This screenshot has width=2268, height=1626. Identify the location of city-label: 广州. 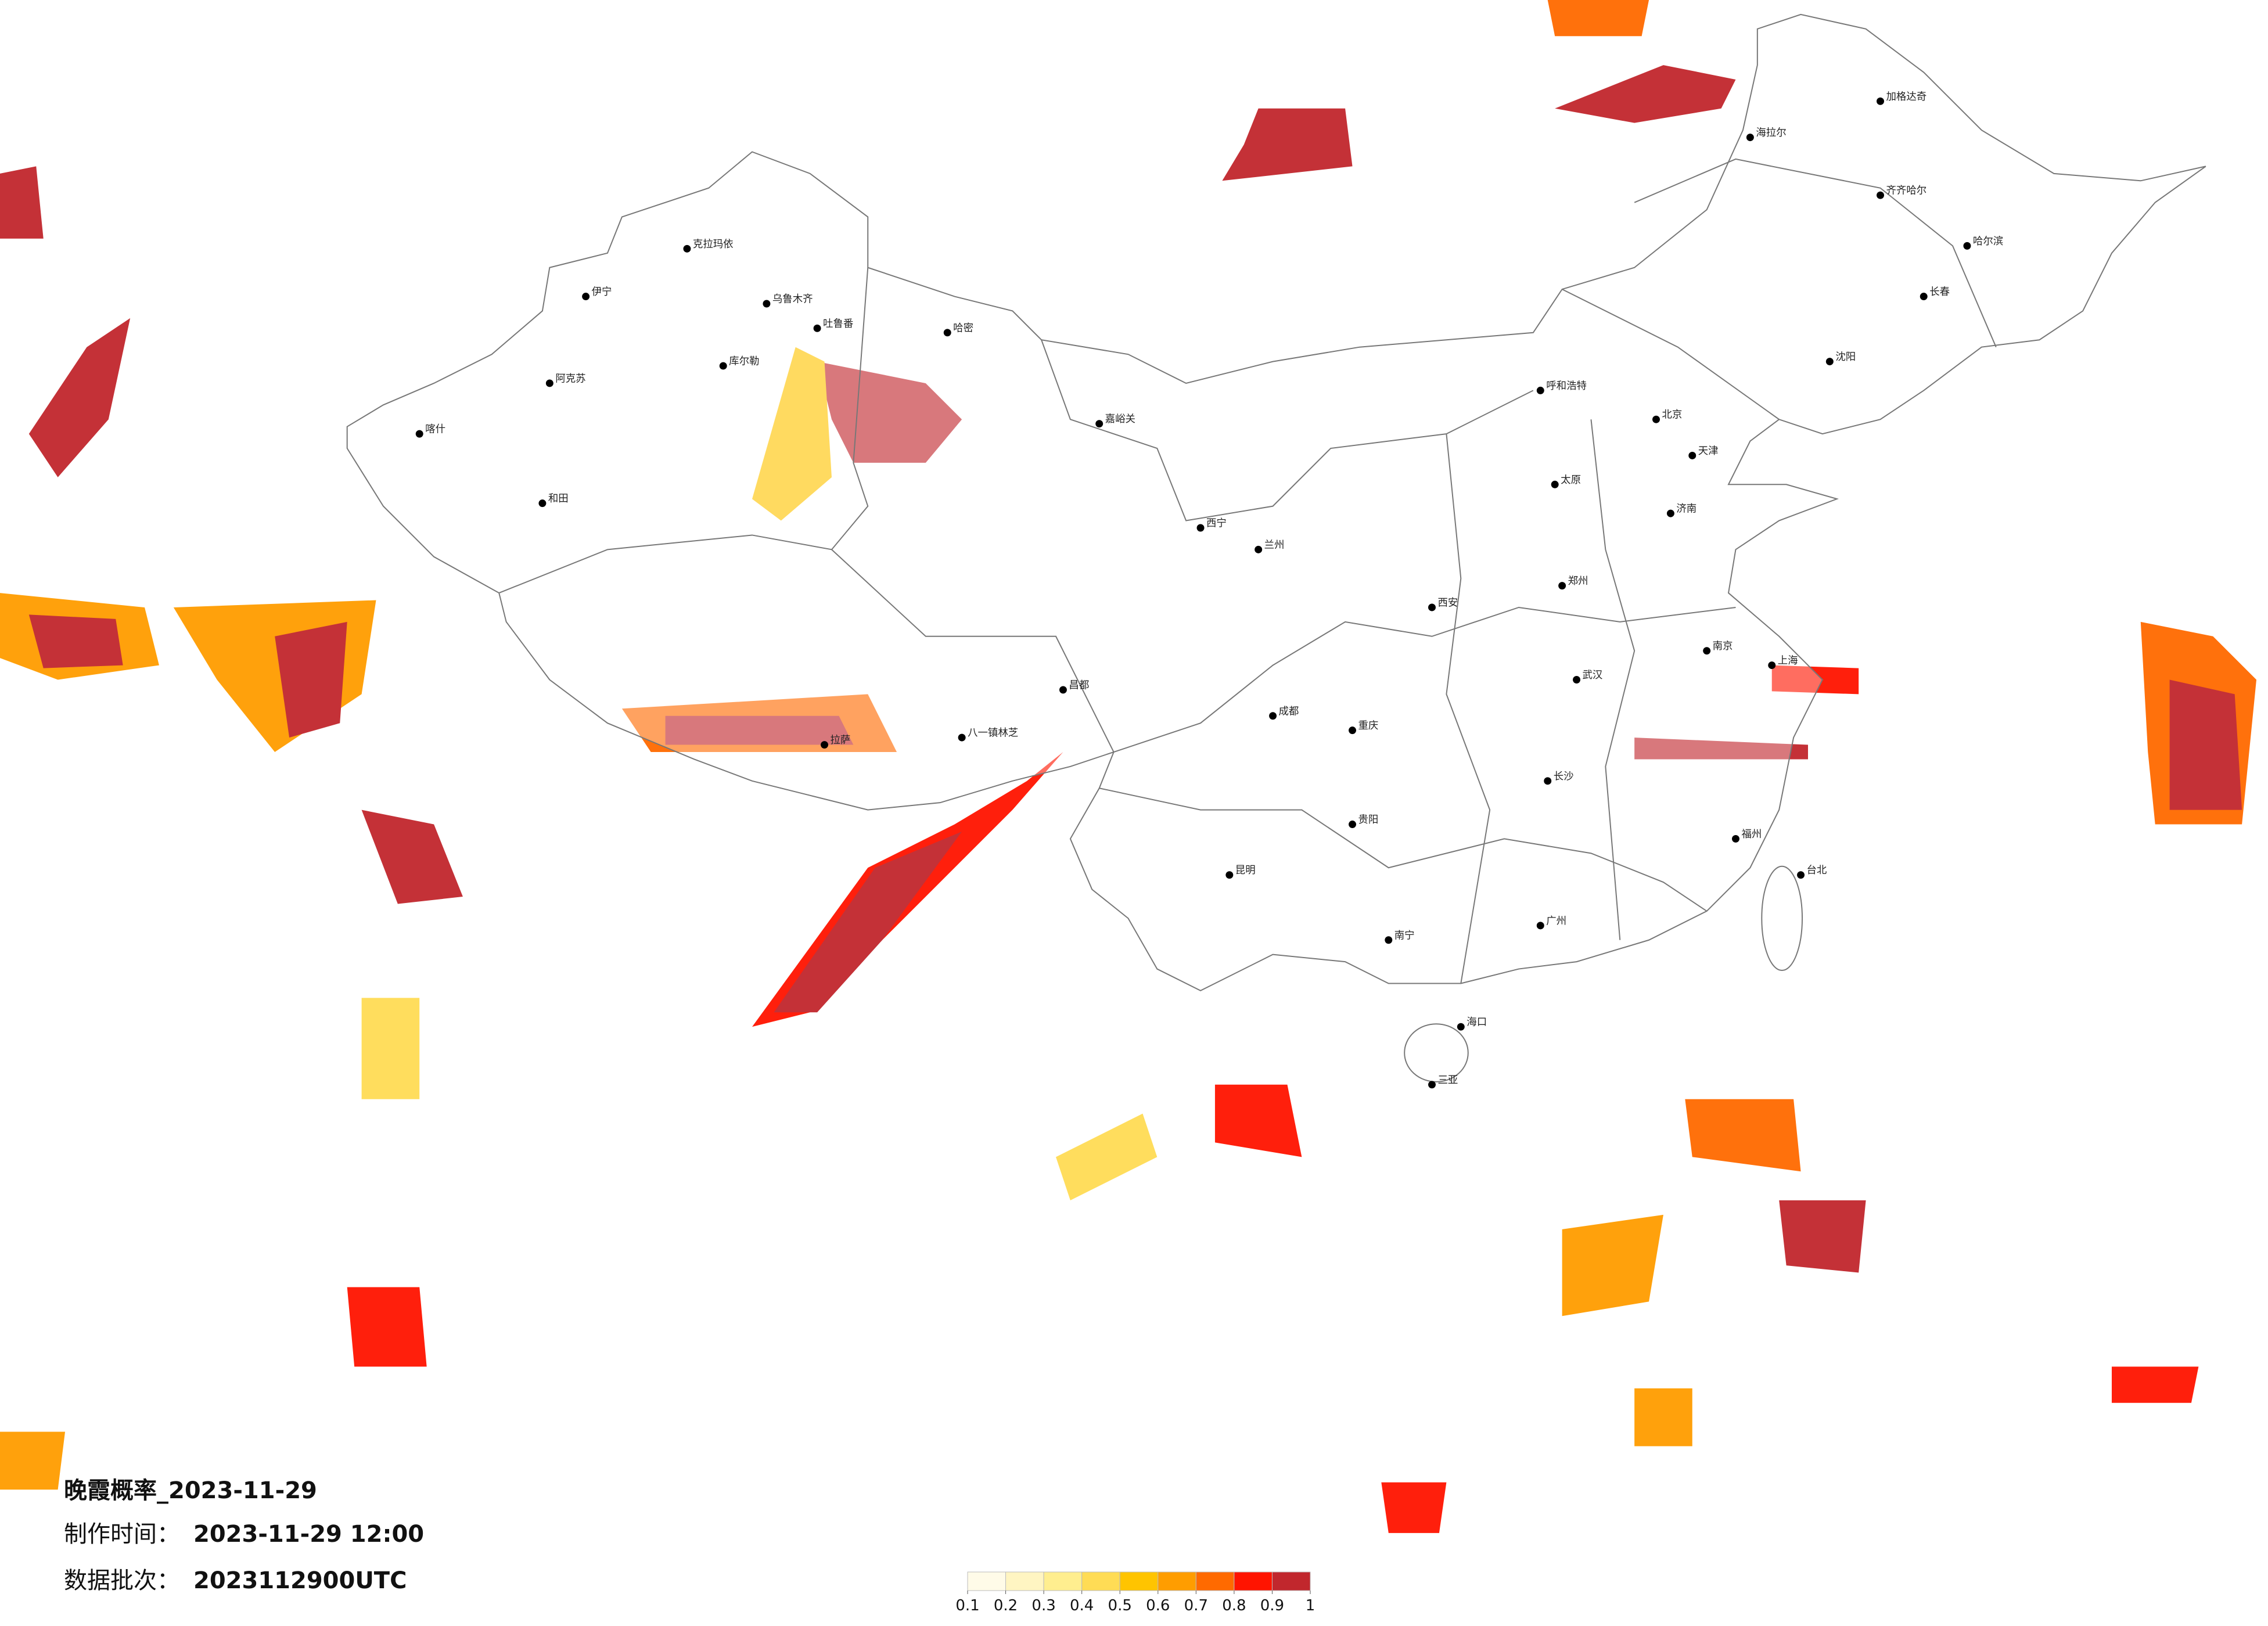
(1556, 921).